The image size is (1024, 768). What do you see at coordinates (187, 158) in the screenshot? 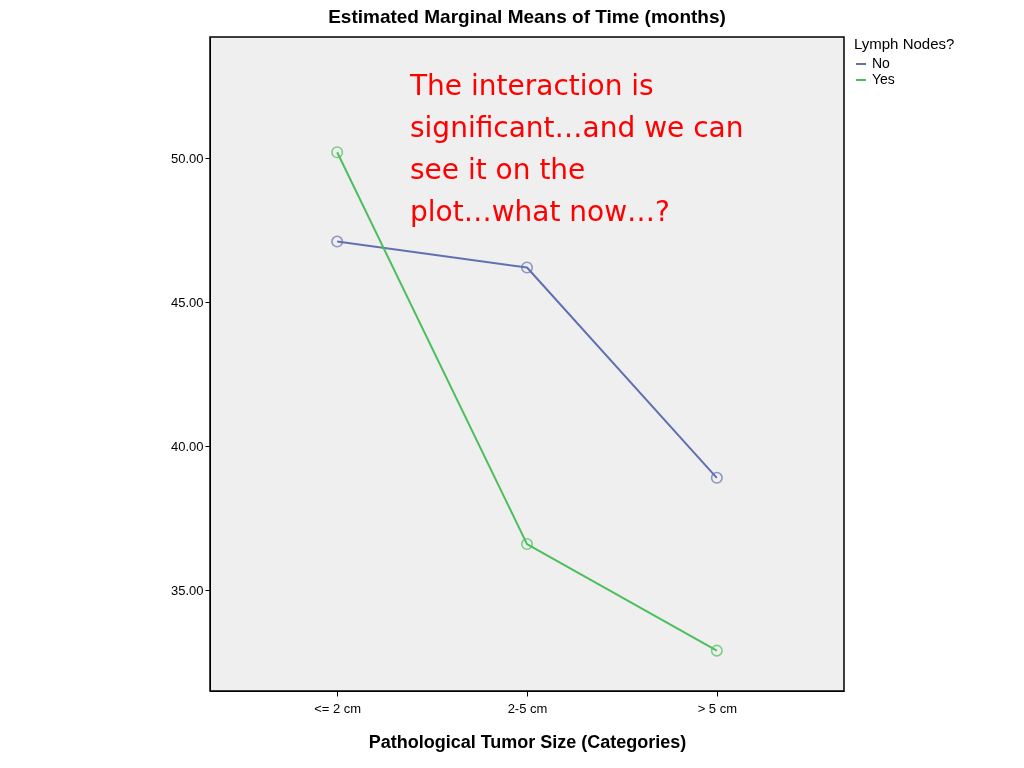
I see `y-tick-label: 50.00` at bounding box center [187, 158].